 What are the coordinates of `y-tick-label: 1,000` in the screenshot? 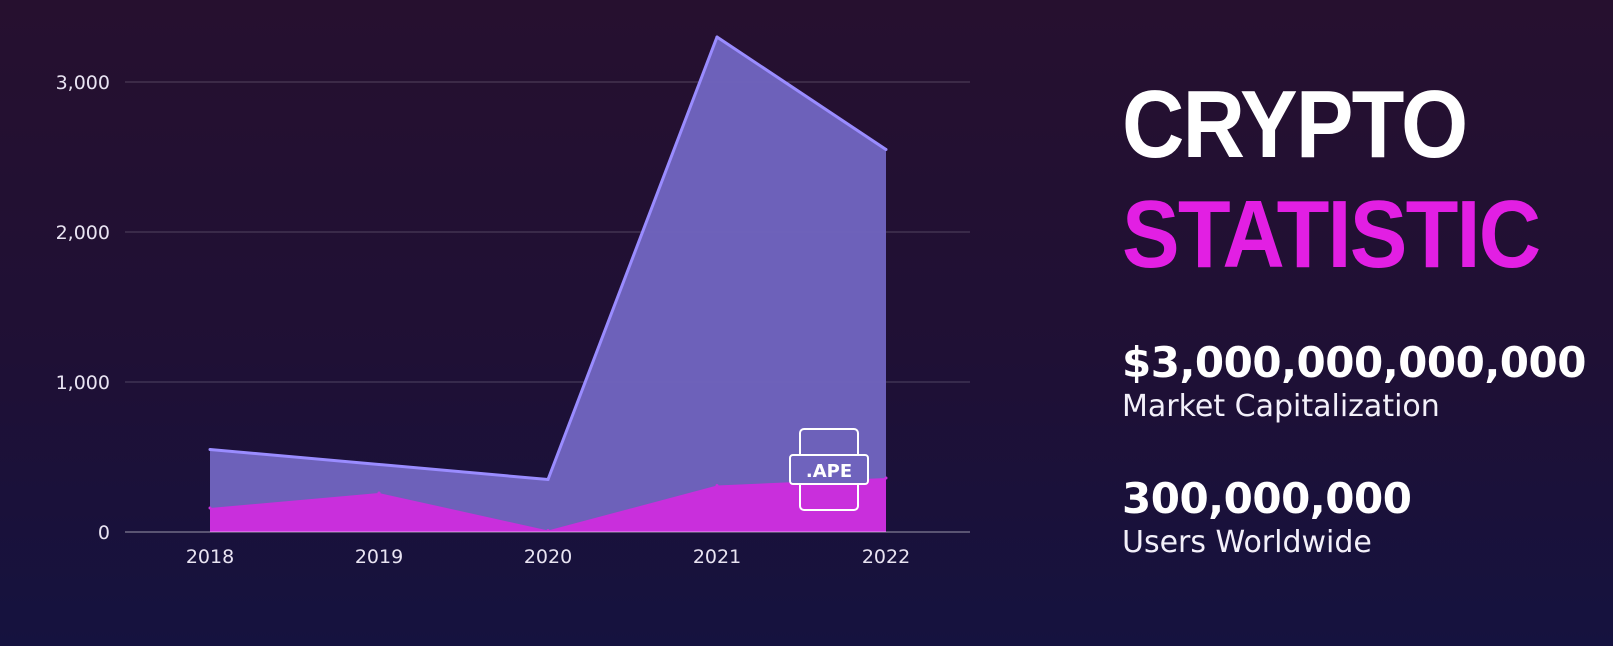 It's located at (83, 383).